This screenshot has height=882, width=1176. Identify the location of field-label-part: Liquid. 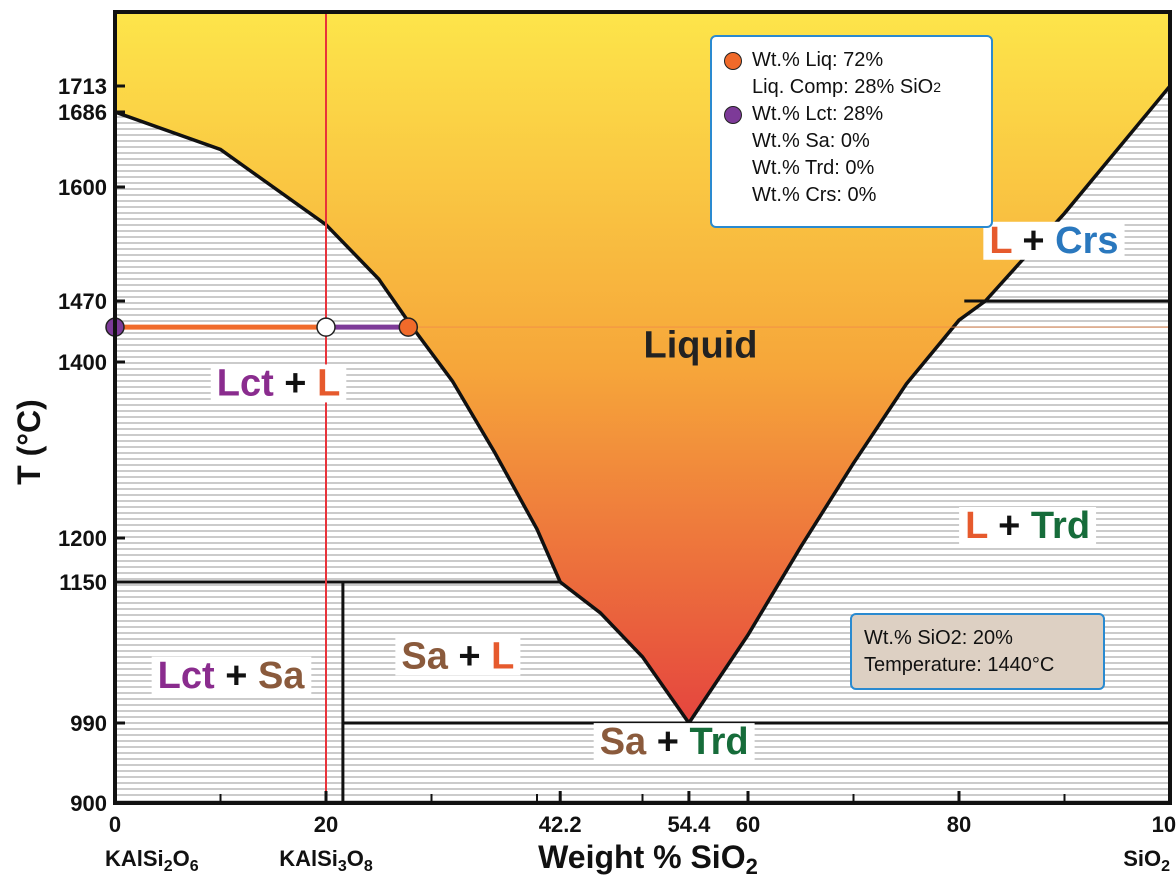
(701, 346).